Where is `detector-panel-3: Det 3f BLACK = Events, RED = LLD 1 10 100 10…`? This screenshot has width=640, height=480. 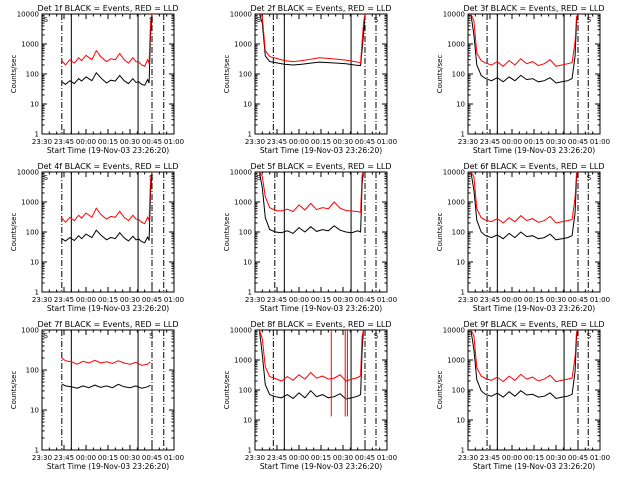 detector-panel-3: Det 3f BLACK = Events, RED = LLD 1 10 100 10… is located at coordinates (523, 79).